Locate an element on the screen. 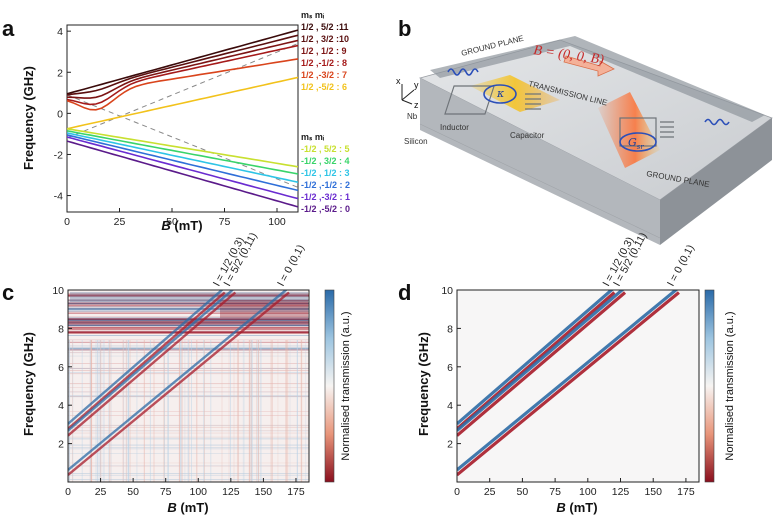  chip-side-face is located at coordinates (716, 181).